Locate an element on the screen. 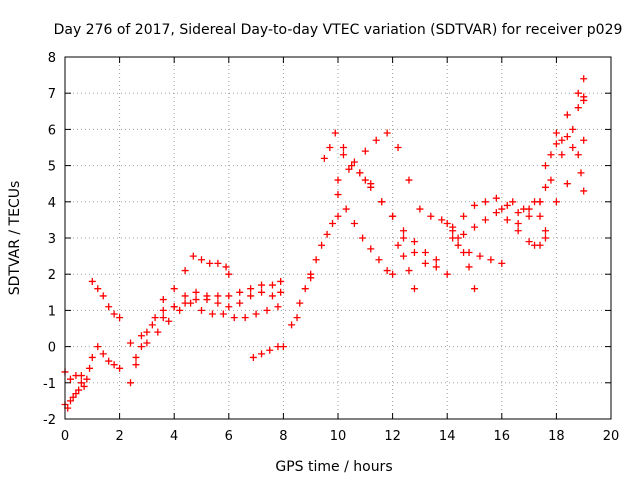 Image resolution: width=640 pixels, height=480 pixels. series-track-a is located at coordinates (73, 395).